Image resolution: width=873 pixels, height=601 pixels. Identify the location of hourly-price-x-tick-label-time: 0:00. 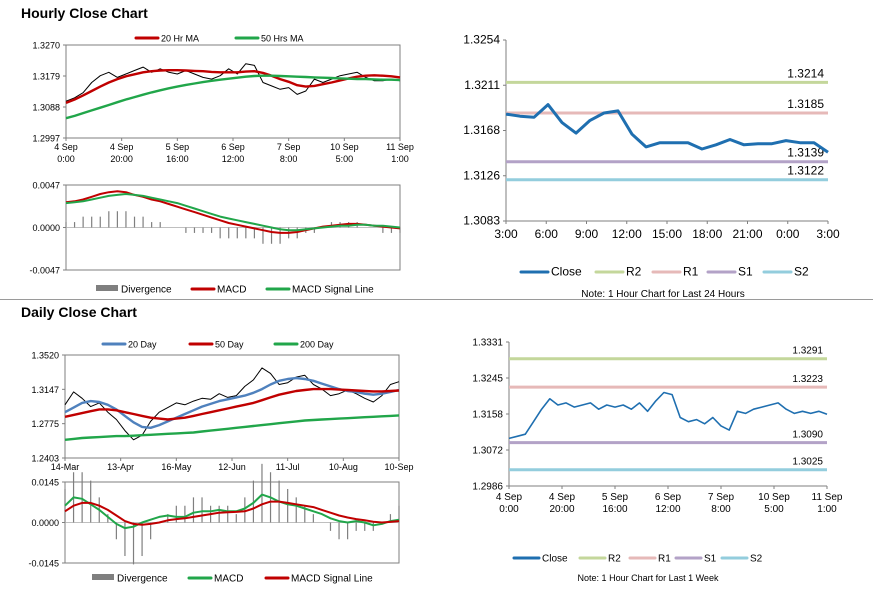
(66, 159).